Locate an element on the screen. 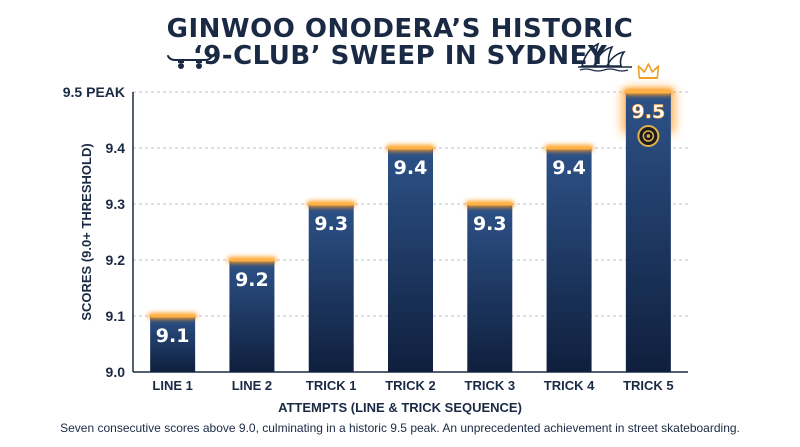  y-axis-label: SCORES (9.0+ THRESHOLD) is located at coordinates (86, 231).